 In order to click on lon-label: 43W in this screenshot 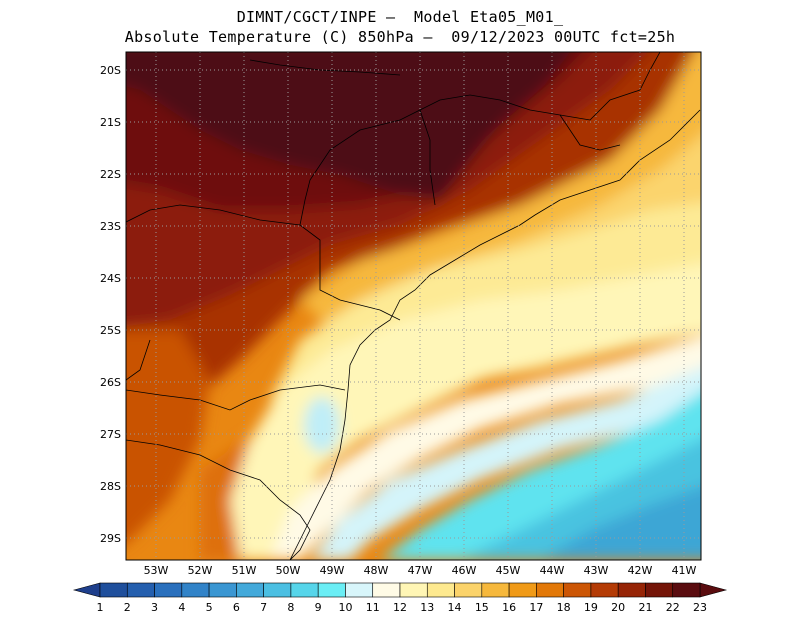, I will do `click(596, 570)`.